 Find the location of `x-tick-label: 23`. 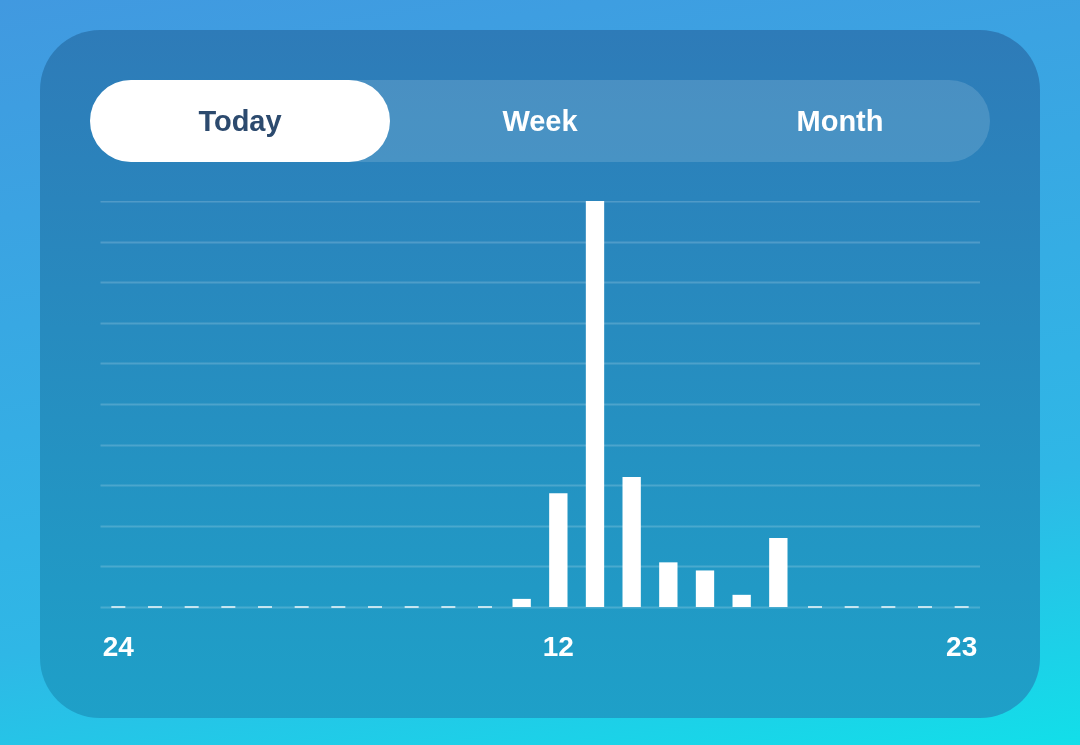

x-tick-label: 23 is located at coordinates (962, 646).